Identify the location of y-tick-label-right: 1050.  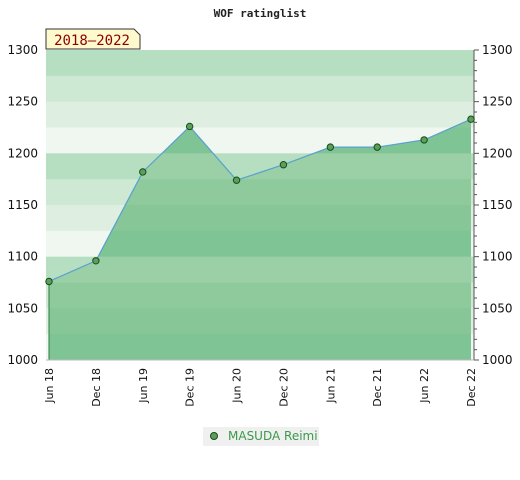
(497, 308).